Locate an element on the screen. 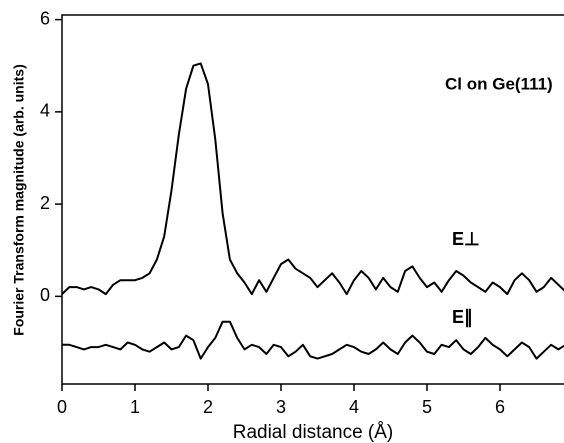  x-tick-label: 0 is located at coordinates (62, 407).